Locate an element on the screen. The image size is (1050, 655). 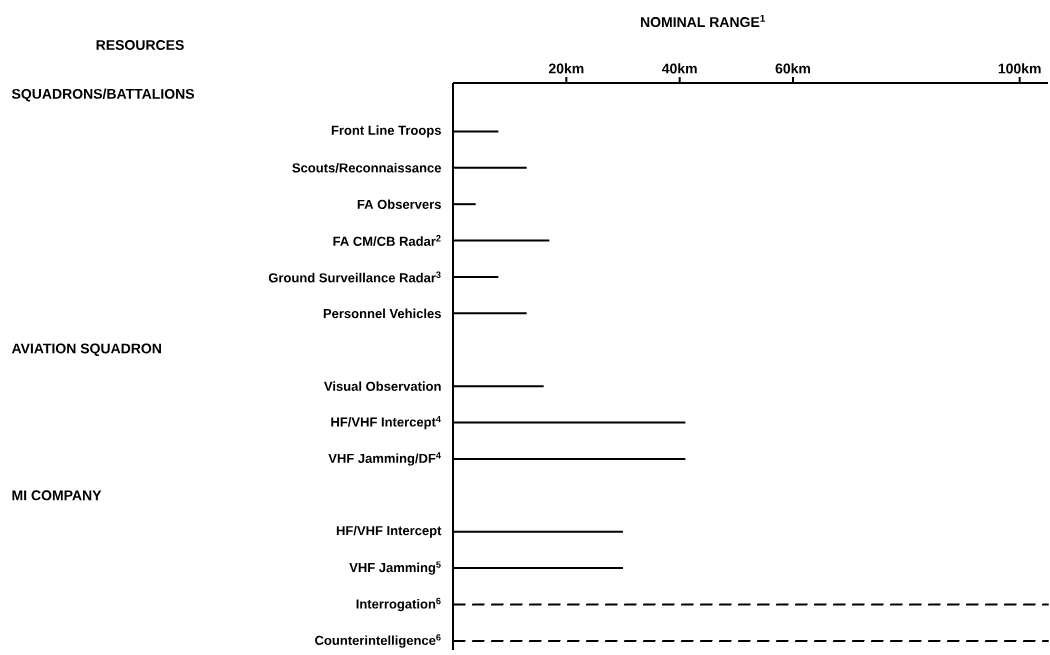
y-tick-label: Personnel Vehicles is located at coordinates (382, 313).